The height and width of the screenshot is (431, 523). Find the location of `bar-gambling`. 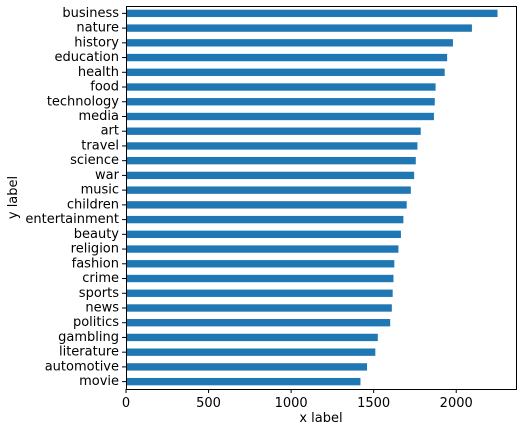

bar-gambling is located at coordinates (252, 337).